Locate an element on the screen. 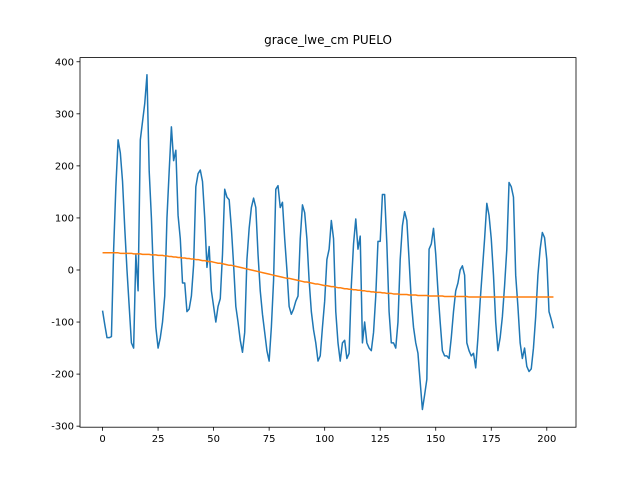 This screenshot has width=640, height=480. x-tick-label: 75 is located at coordinates (269, 439).